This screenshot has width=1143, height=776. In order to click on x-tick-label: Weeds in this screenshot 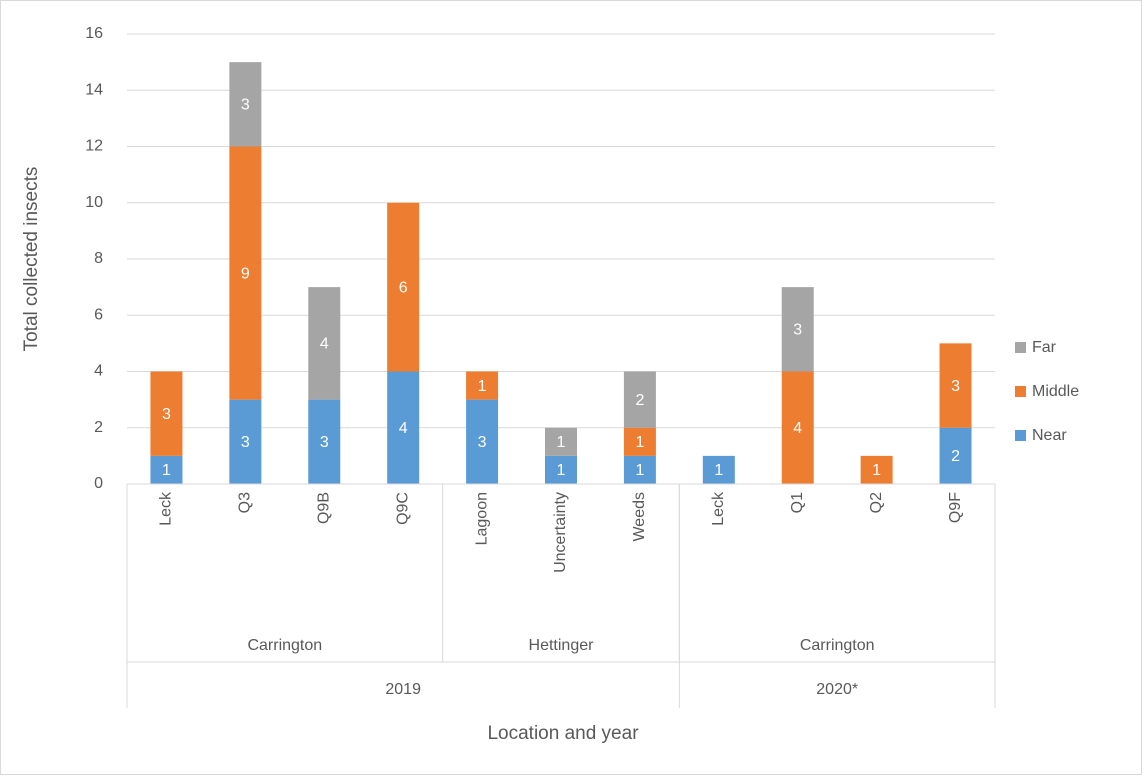, I will do `click(639, 517)`.